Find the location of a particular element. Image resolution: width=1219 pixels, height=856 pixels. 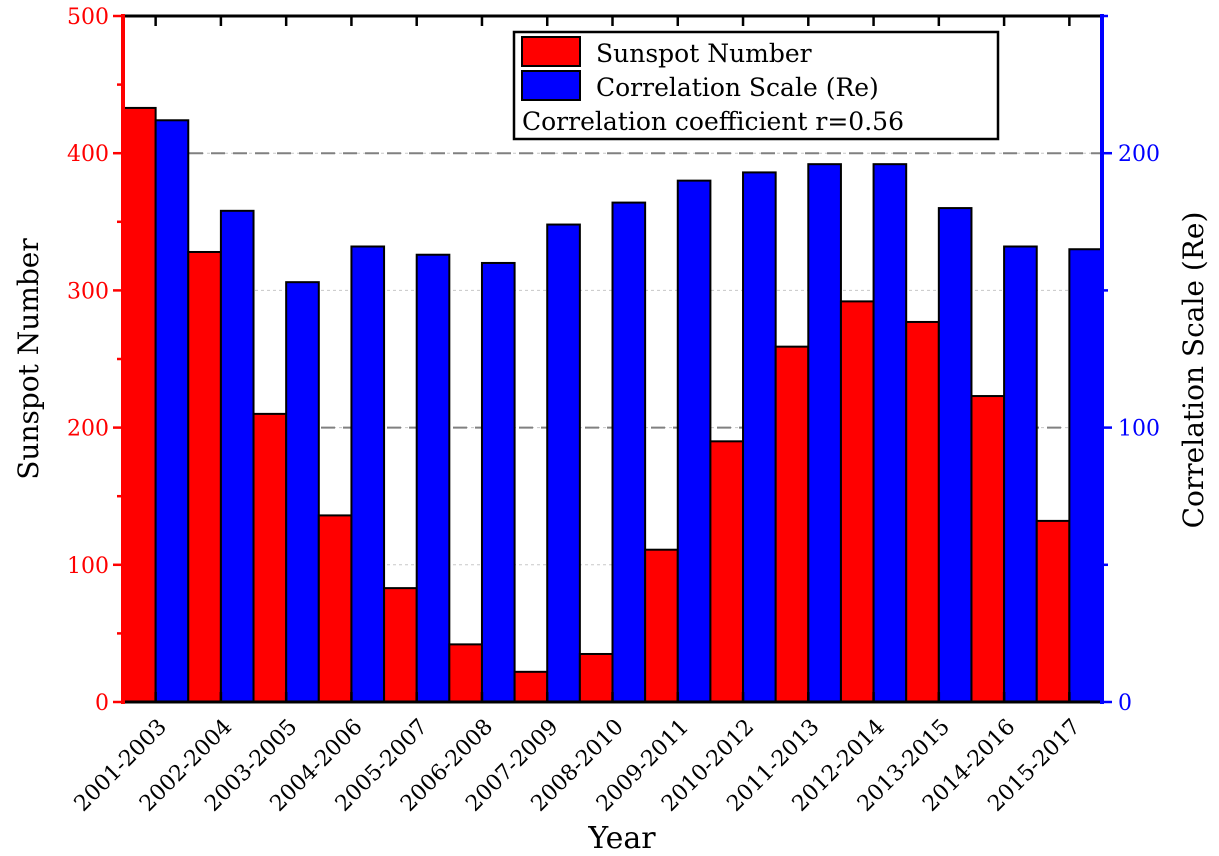

y-left-tick-label: 100 is located at coordinates (88, 566).